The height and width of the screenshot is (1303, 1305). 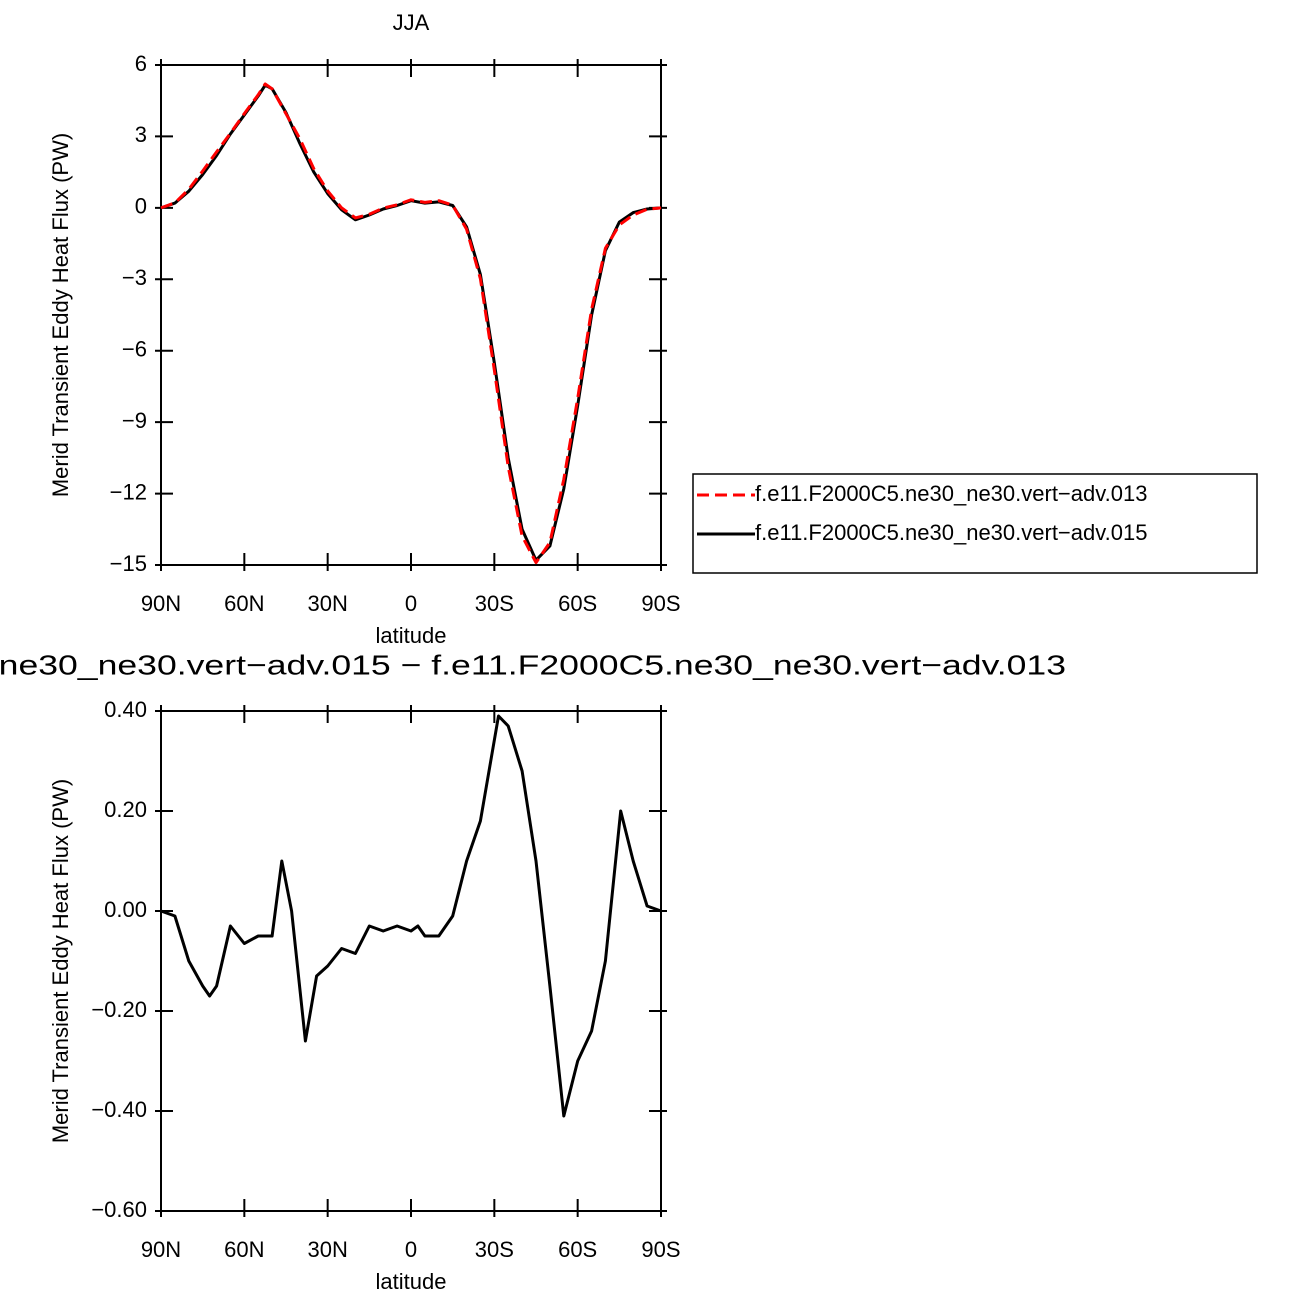 I want to click on y-tick-label: −3, so click(x=134, y=277).